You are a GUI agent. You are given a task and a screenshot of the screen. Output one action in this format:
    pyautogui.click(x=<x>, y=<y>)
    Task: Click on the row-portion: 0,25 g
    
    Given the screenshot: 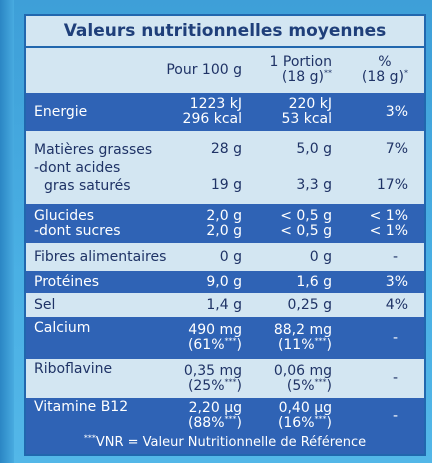 What is the action you would take?
    pyautogui.click(x=309, y=304)
    